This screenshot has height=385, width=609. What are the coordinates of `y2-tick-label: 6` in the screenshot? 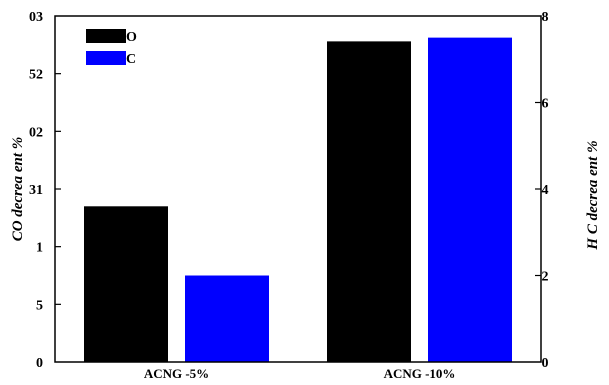 It's located at (545, 104).